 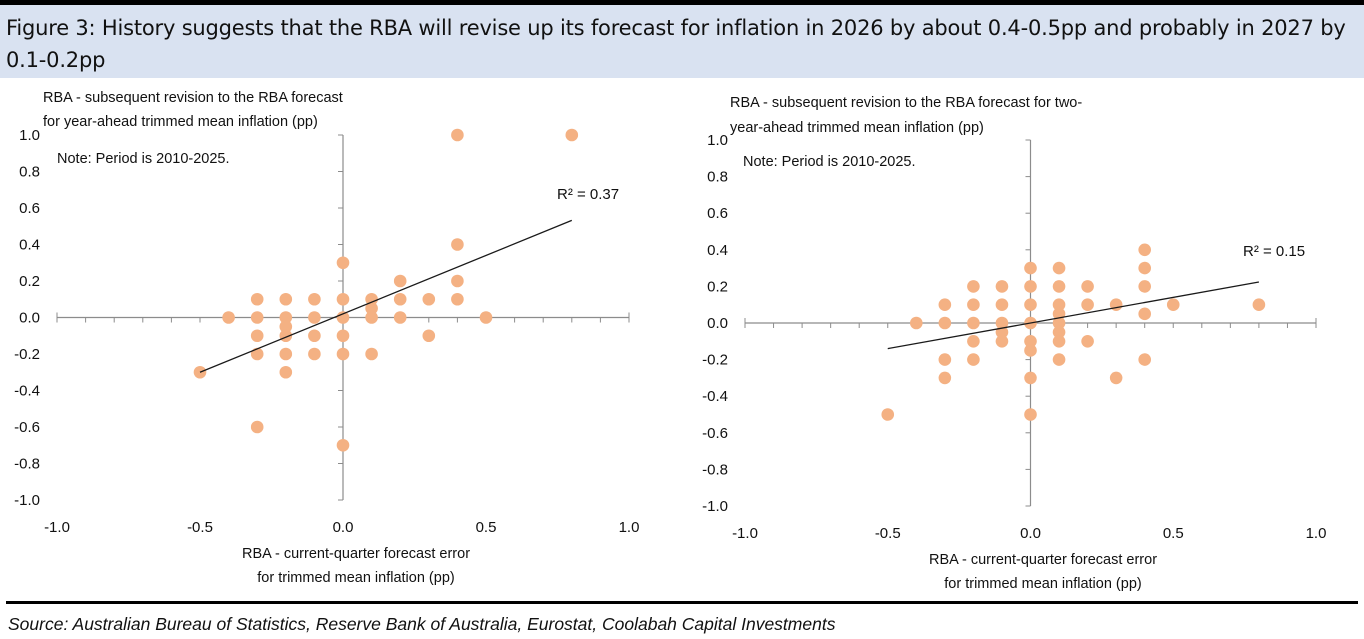 What do you see at coordinates (715, 469) in the screenshot?
I see `y-tick-label: -0.8` at bounding box center [715, 469].